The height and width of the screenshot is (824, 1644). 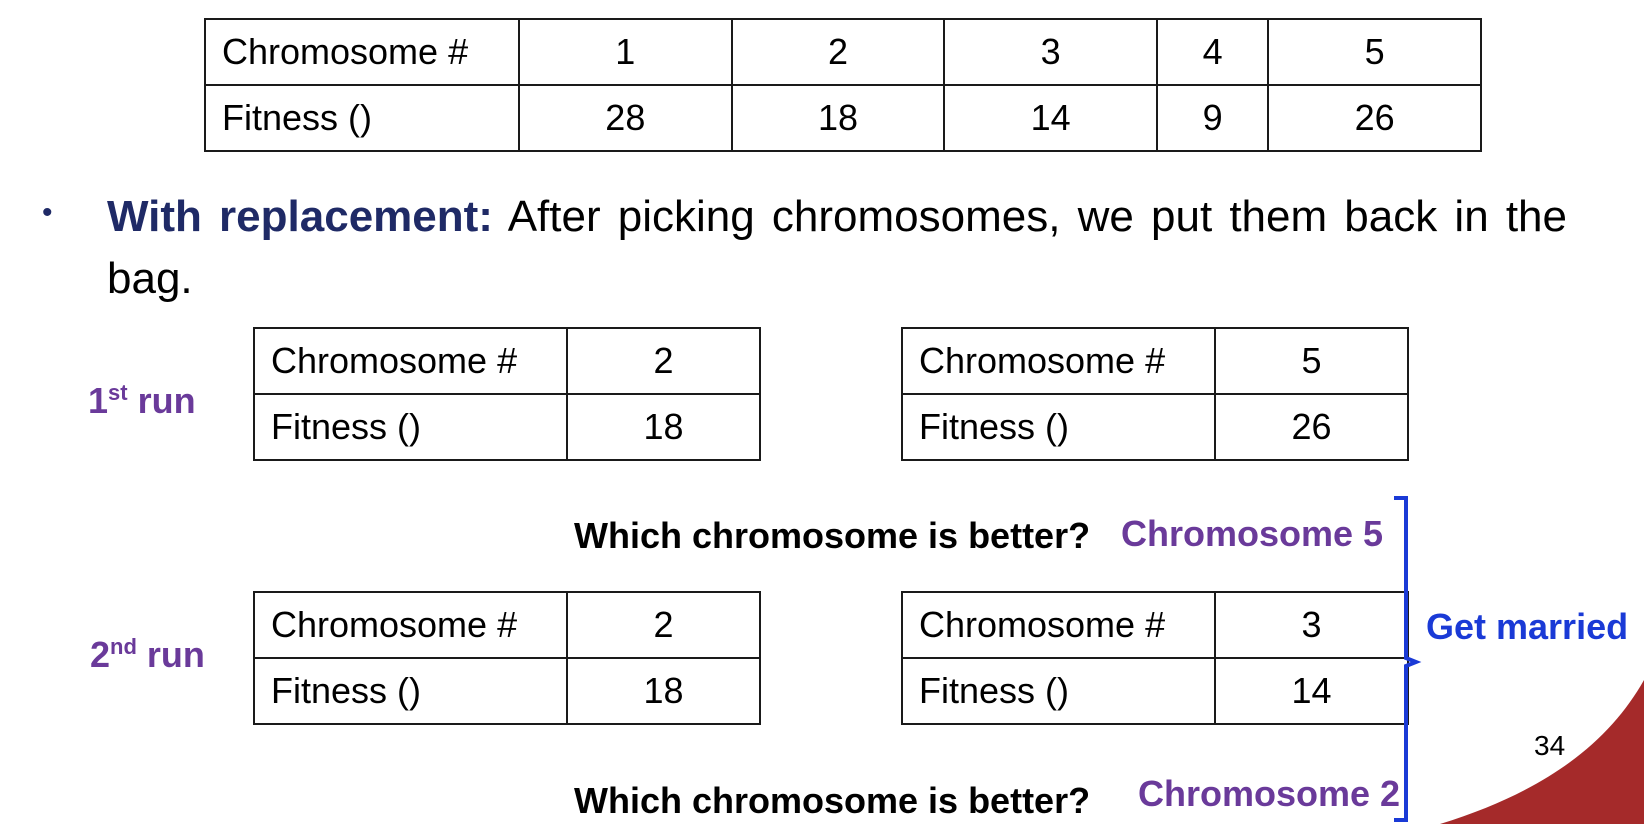 What do you see at coordinates (118, 392) in the screenshot?
I see `run1-sup: st` at bounding box center [118, 392].